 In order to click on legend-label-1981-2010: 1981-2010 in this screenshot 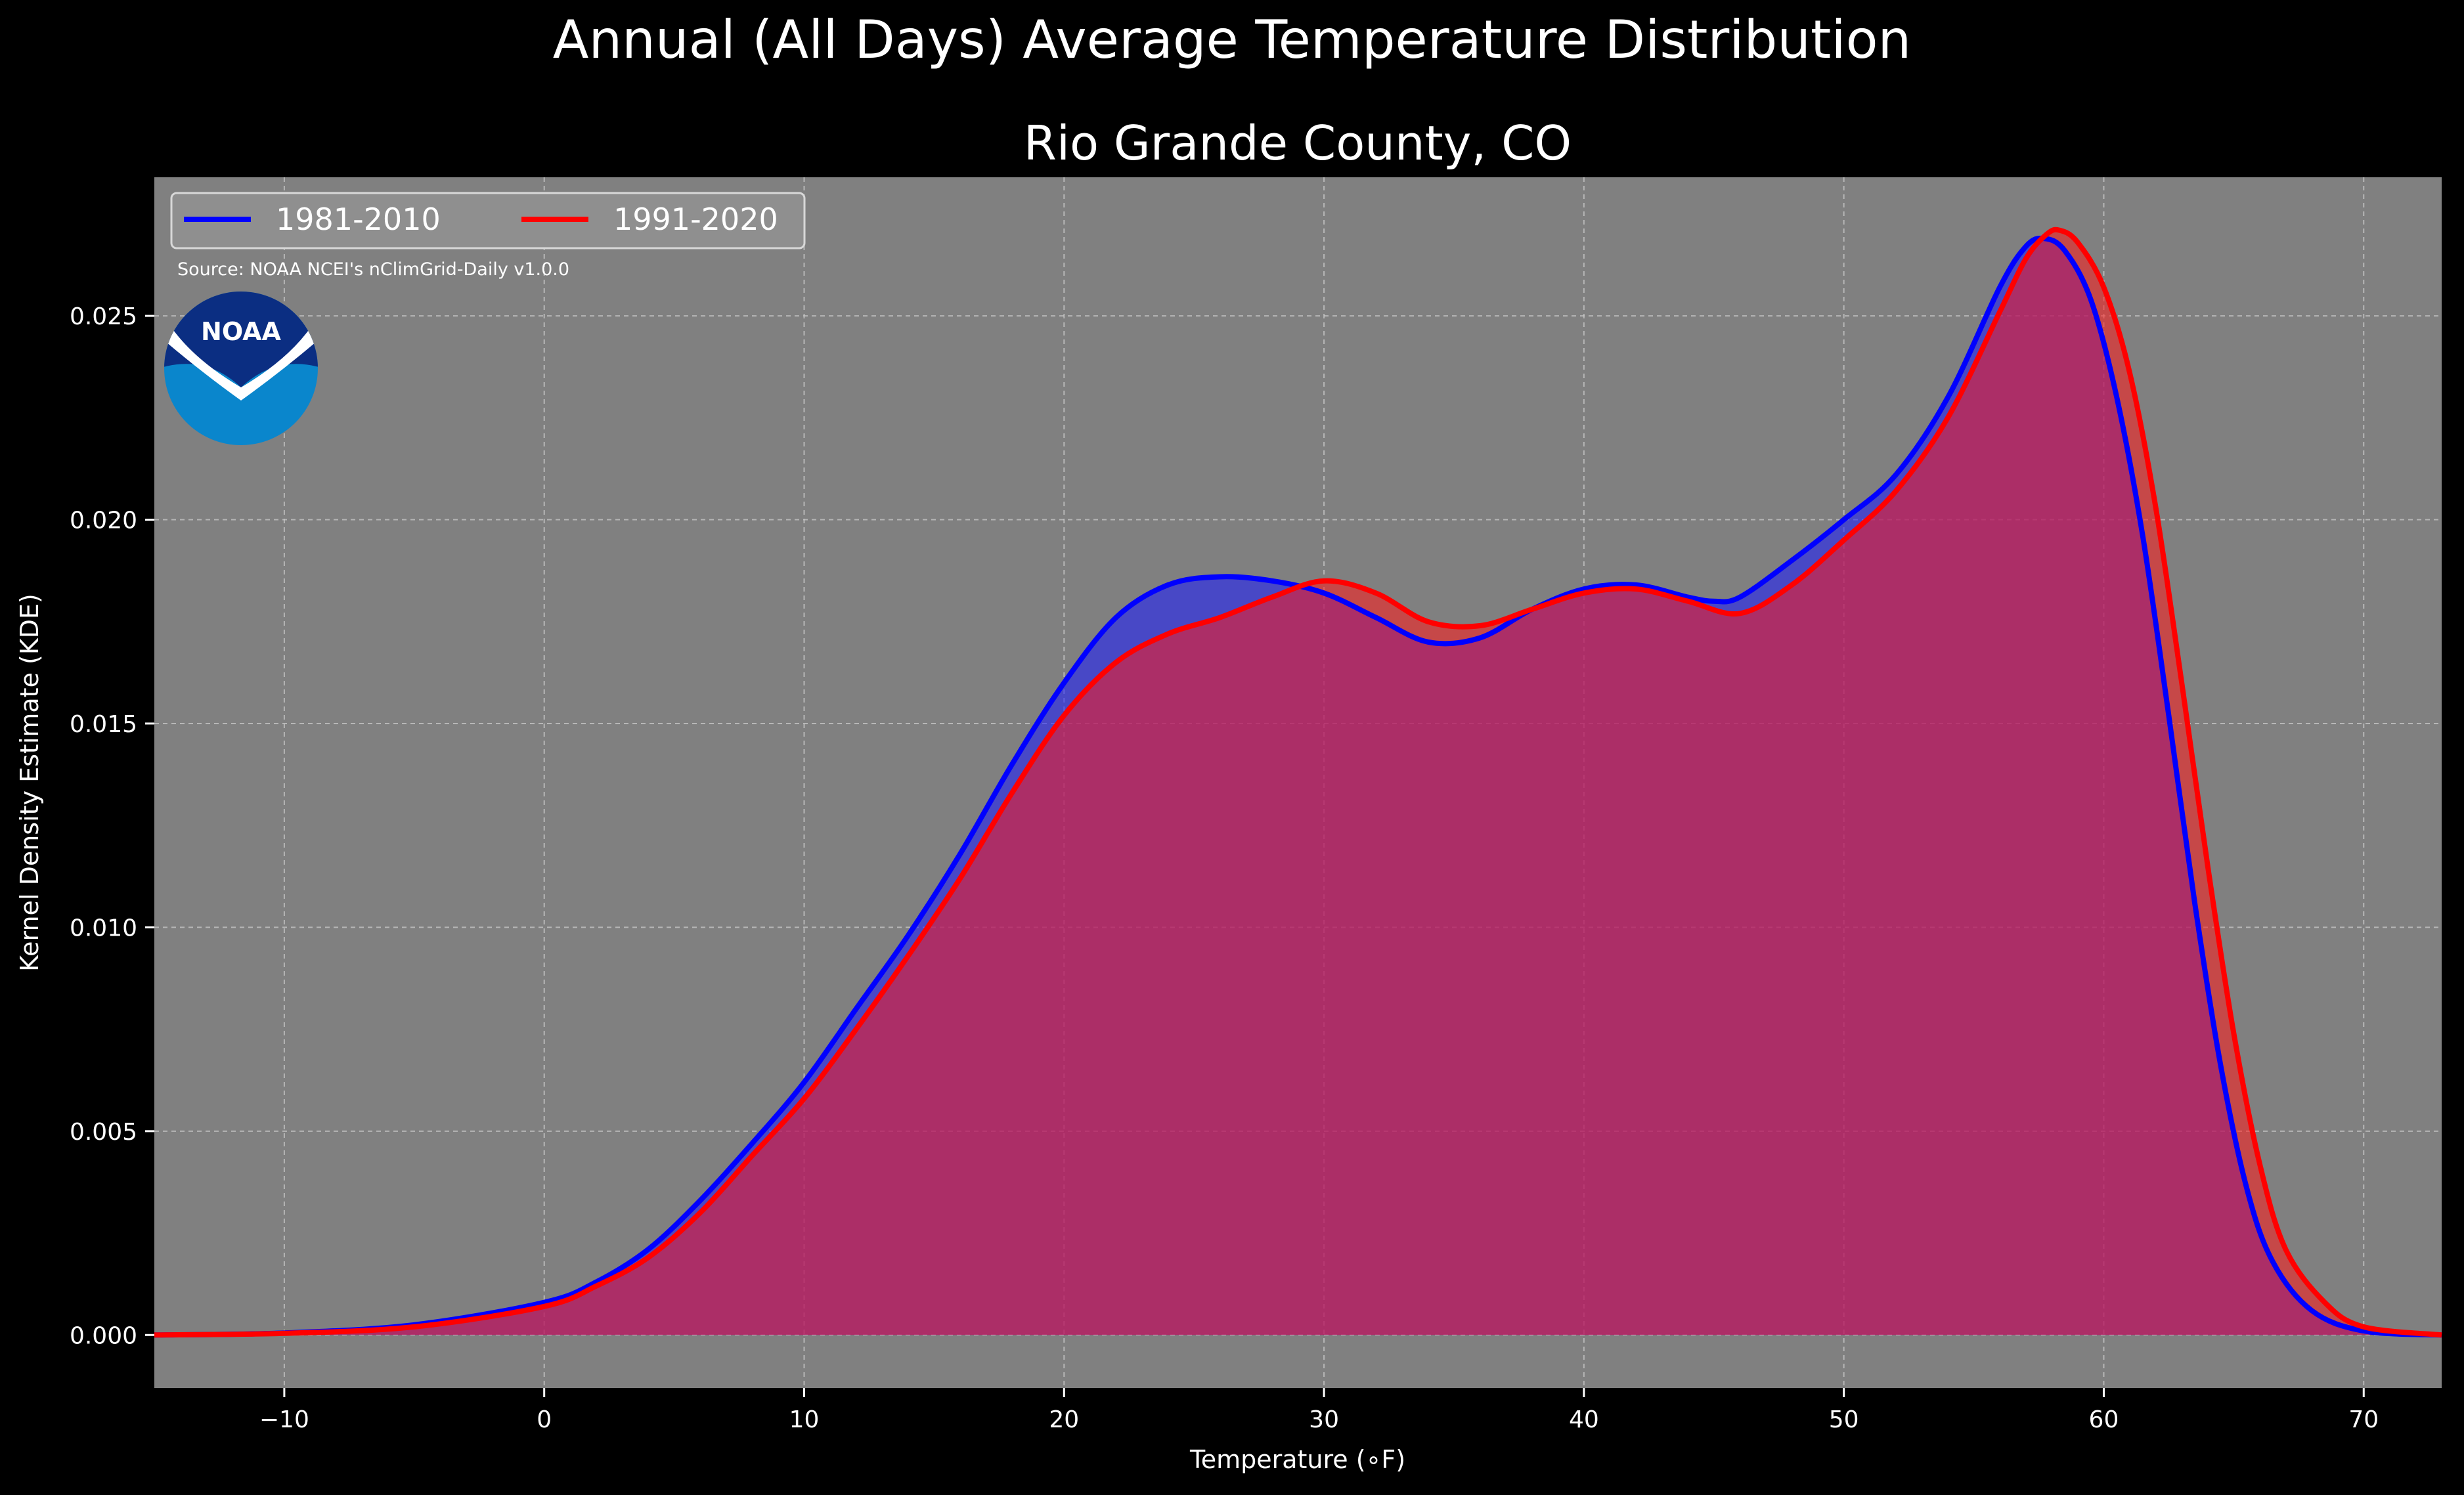, I will do `click(358, 219)`.